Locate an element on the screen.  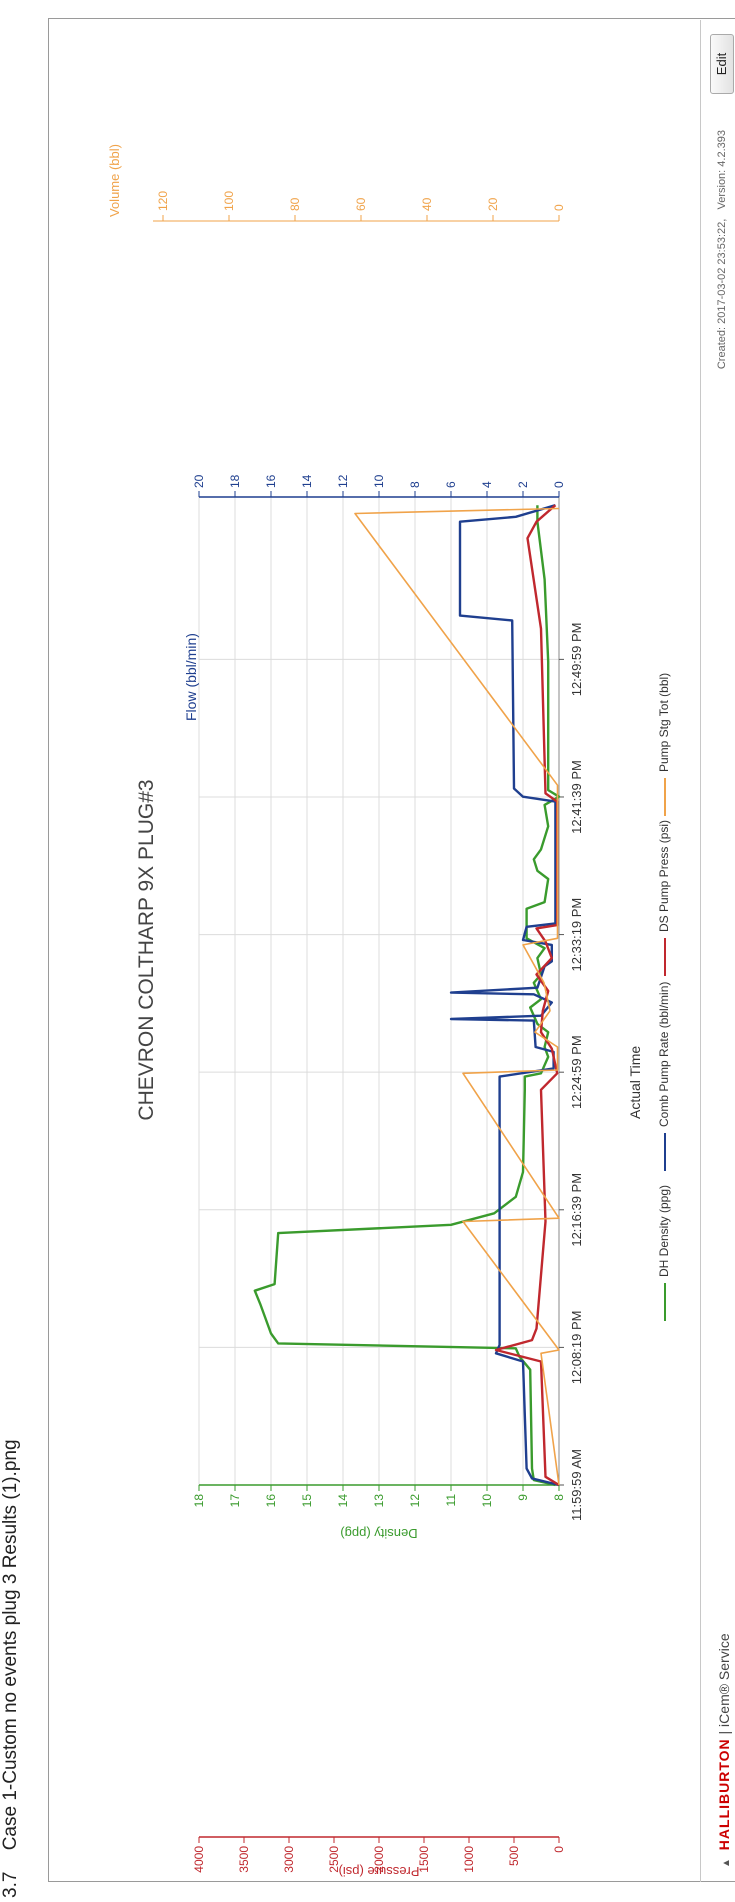
x-tick-label: 12:49:59 PM is located at coordinates (576, 660).